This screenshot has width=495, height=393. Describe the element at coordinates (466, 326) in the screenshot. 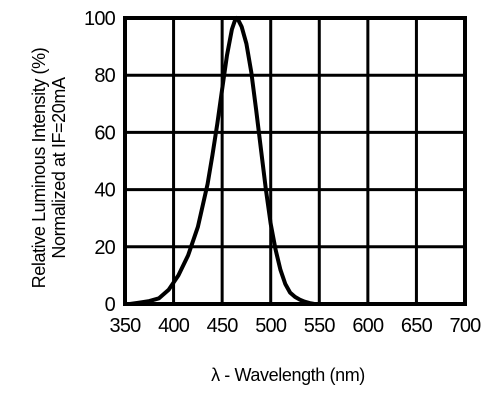

I see `x-tick-label-700: 700` at that location.